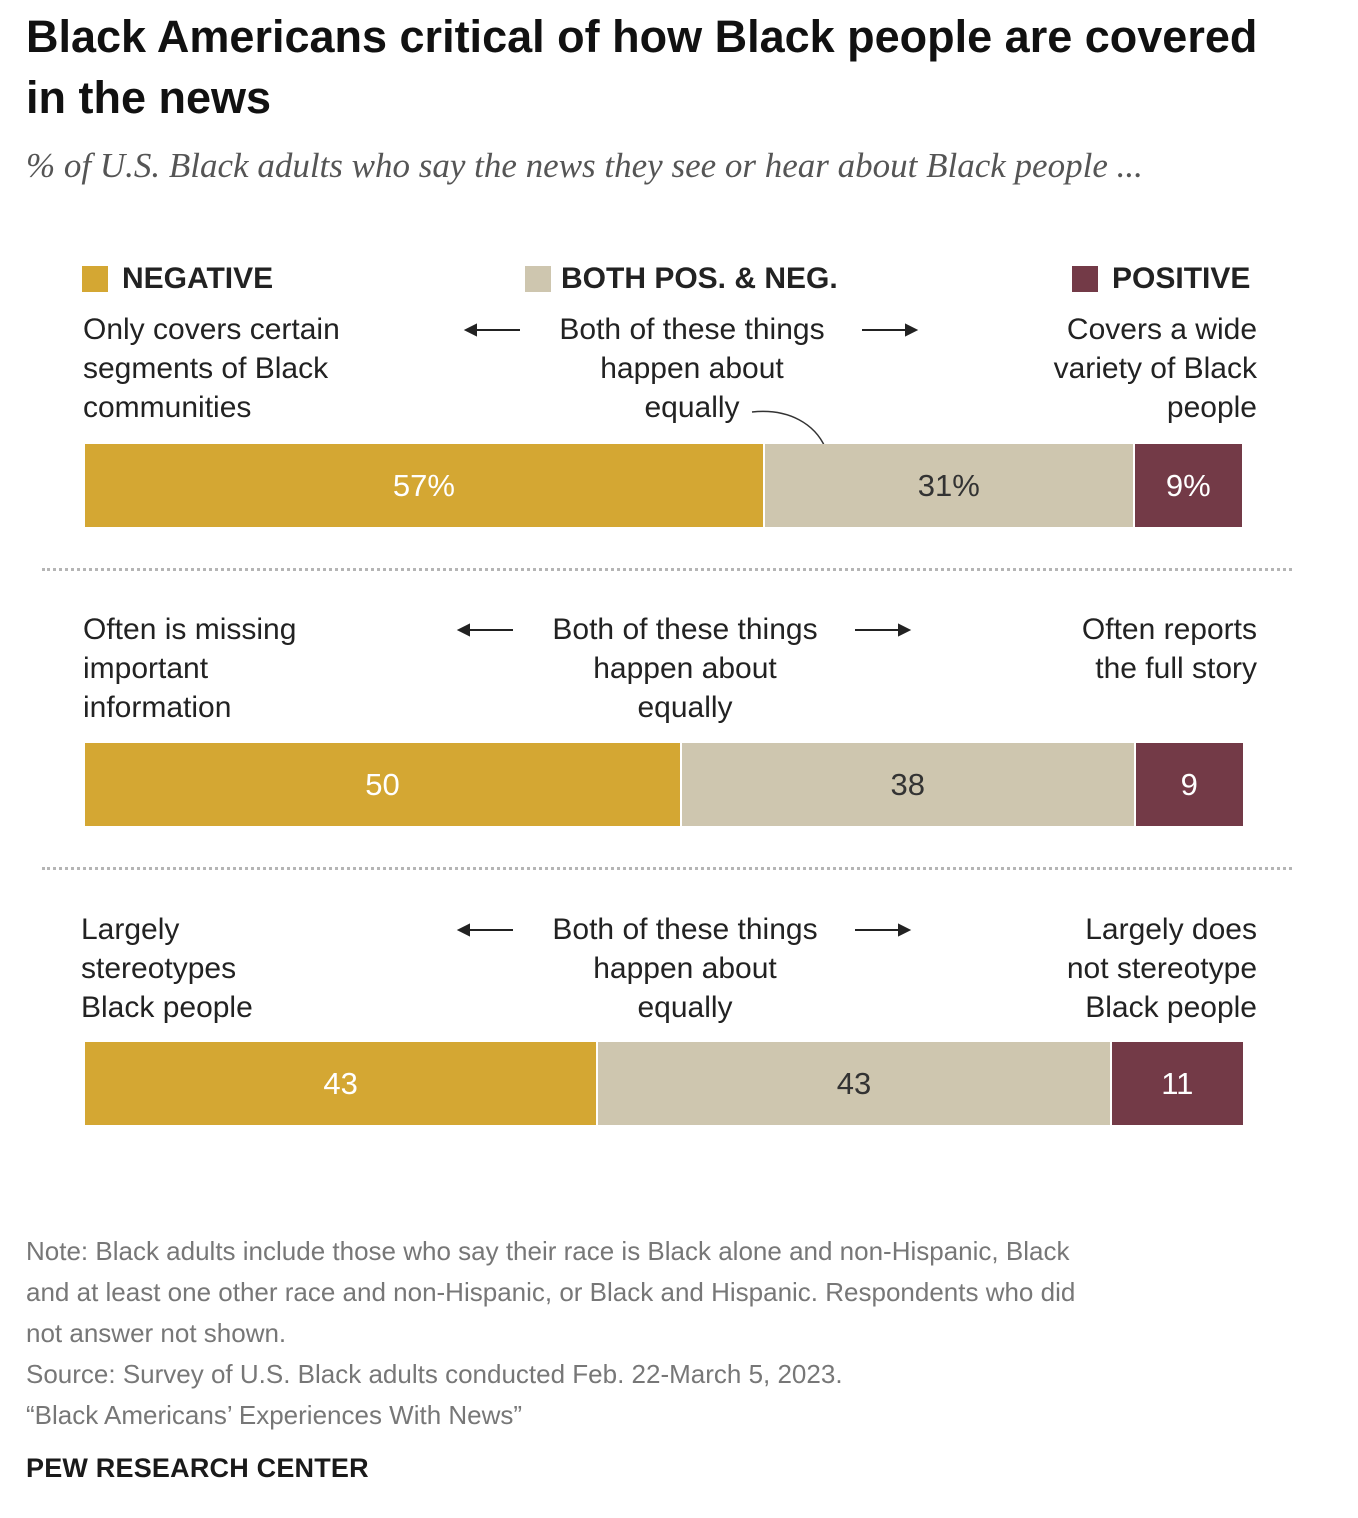 The width and height of the screenshot is (1358, 1518). I want to click on row3-arrows, so click(684, 930).